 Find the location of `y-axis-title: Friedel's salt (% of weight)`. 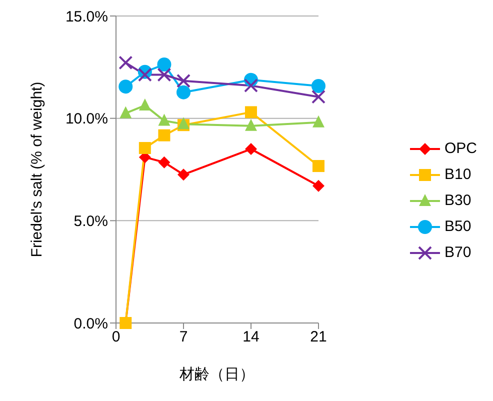

y-axis-title: Friedel's salt (% of weight) is located at coordinates (37, 170).